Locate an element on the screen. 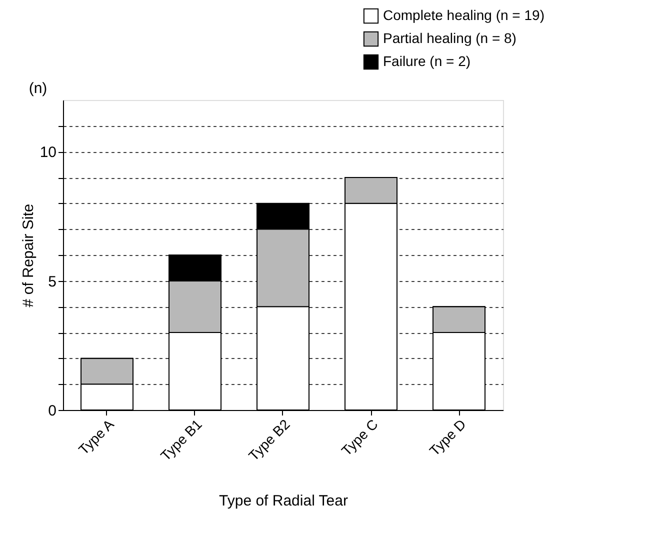  x-tick-label: Type B2 is located at coordinates (269, 440).